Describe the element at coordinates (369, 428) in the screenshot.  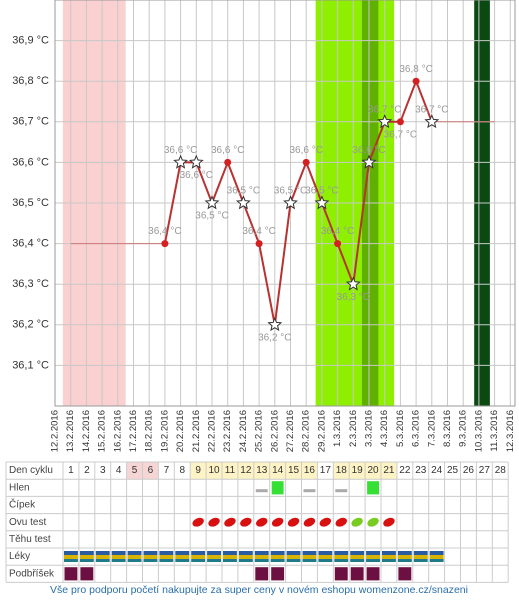
I see `x-tick-label: 3.3.2016` at that location.